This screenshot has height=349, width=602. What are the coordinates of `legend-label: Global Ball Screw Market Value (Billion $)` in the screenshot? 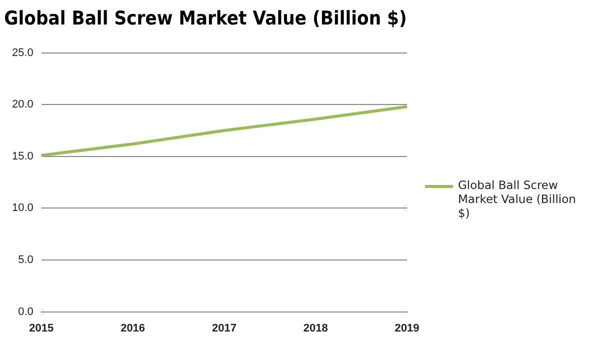 It's located at (517, 199).